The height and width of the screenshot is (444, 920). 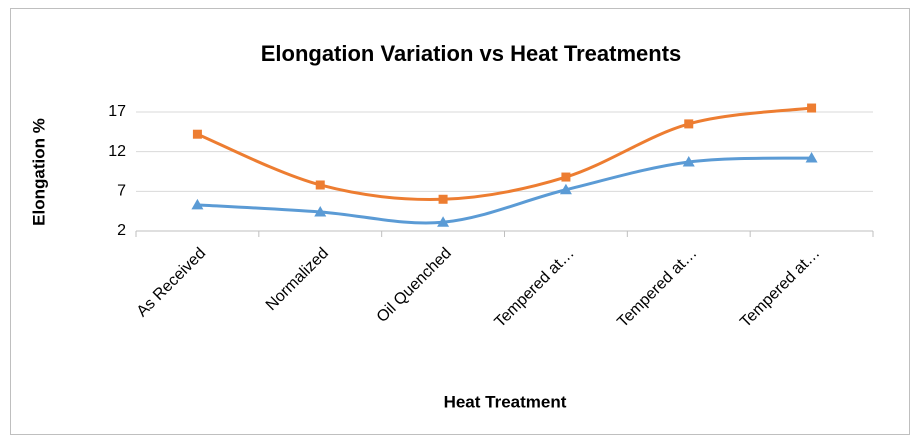 I want to click on y-axis-title: Elongation %, so click(x=38, y=172).